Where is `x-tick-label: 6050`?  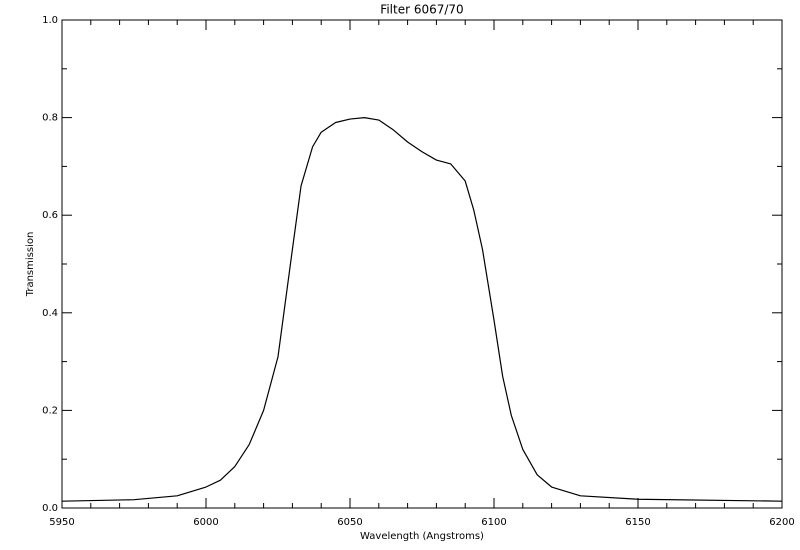 x-tick-label: 6050 is located at coordinates (349, 522).